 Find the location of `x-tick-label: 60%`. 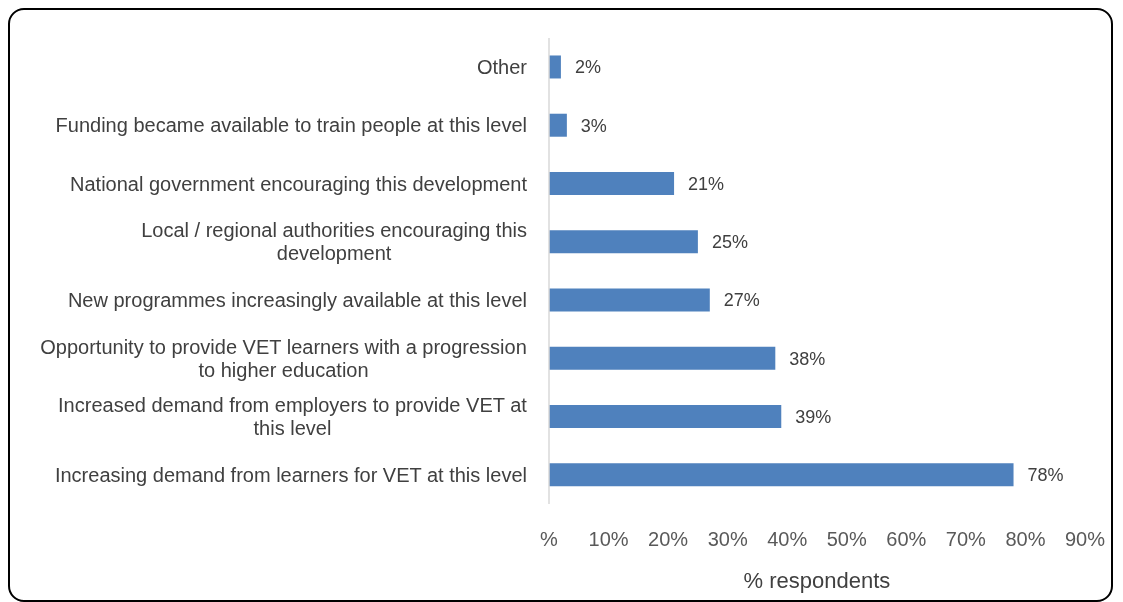

x-tick-label: 60% is located at coordinates (906, 539).